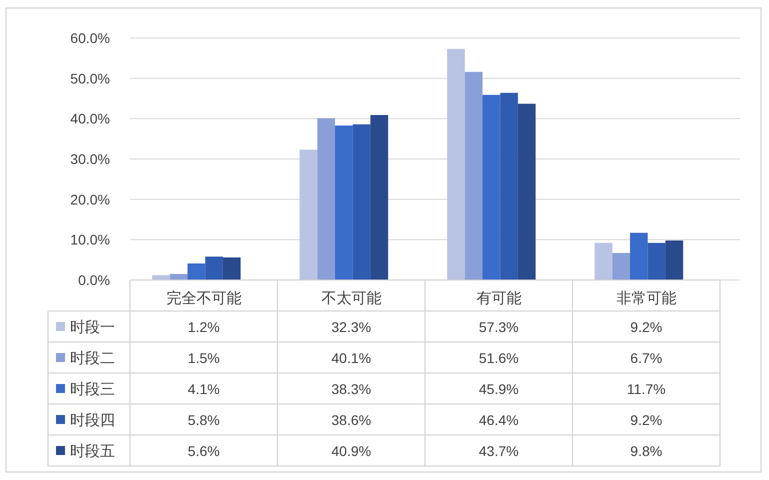  I want to click on legend-label: 时段一, so click(92, 327).